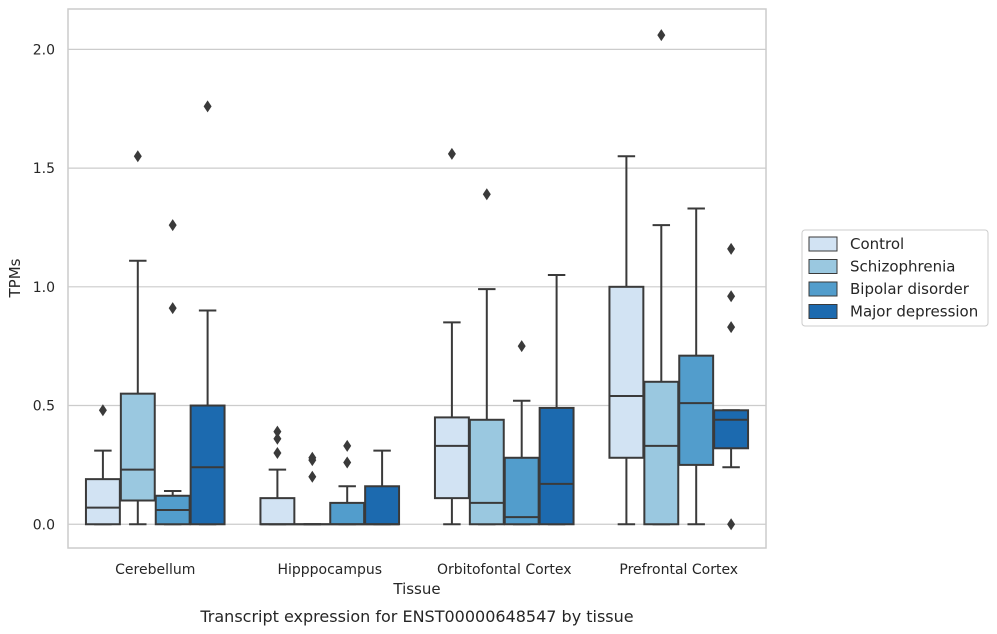 The width and height of the screenshot is (997, 634). I want to click on legend-label: Control, so click(877, 244).